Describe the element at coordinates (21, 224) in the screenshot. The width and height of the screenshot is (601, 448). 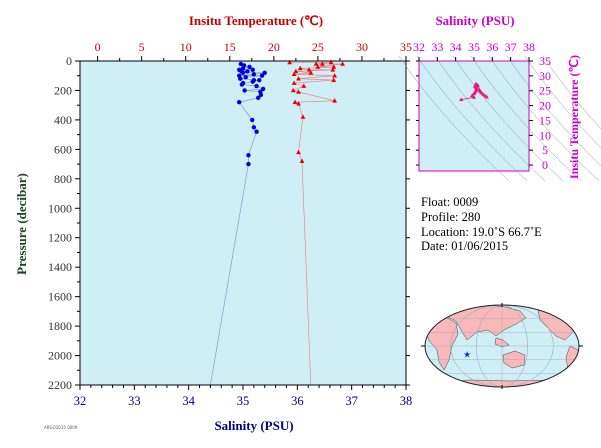
I see `pressure-axis-title: Pressure (decibar)` at that location.